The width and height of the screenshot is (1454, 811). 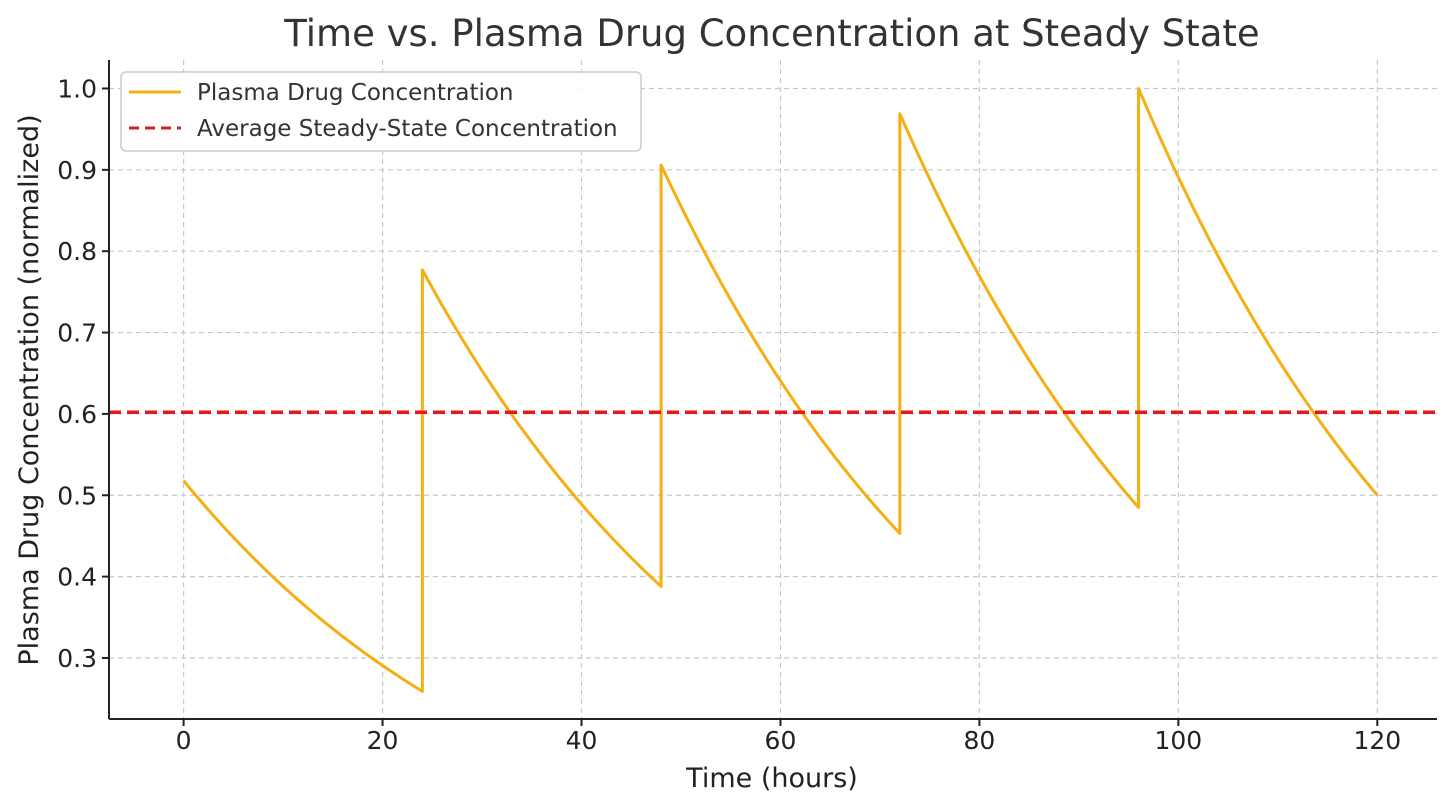 I want to click on x-tick-label: 0, so click(x=184, y=740).